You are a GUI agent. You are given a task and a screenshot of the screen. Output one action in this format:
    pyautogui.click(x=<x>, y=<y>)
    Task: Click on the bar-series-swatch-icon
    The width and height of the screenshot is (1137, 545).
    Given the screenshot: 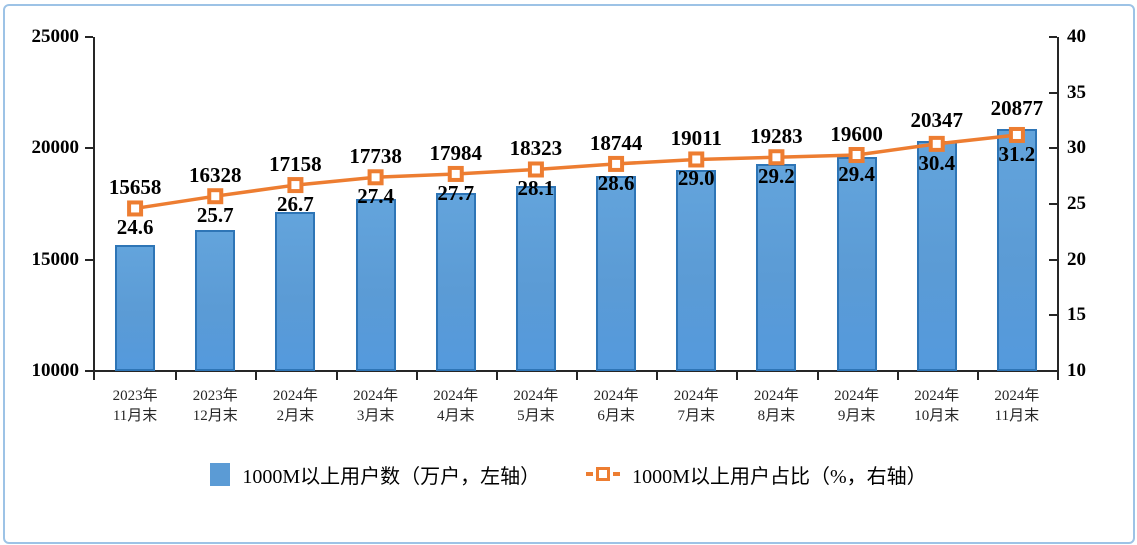 What is the action you would take?
    pyautogui.click(x=220, y=474)
    